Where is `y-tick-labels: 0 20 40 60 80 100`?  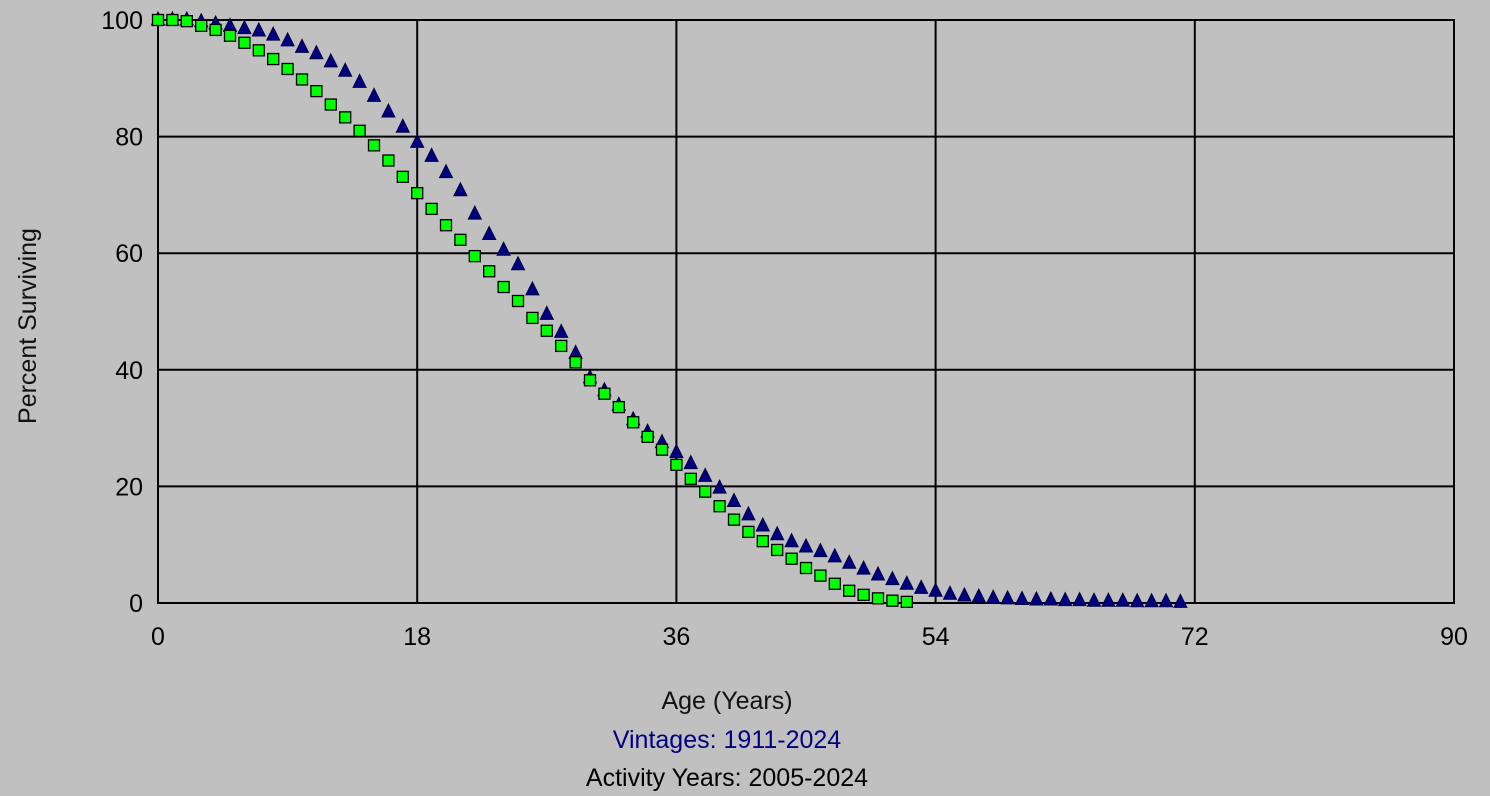
y-tick-labels: 0 20 40 60 80 100 is located at coordinates (122, 312).